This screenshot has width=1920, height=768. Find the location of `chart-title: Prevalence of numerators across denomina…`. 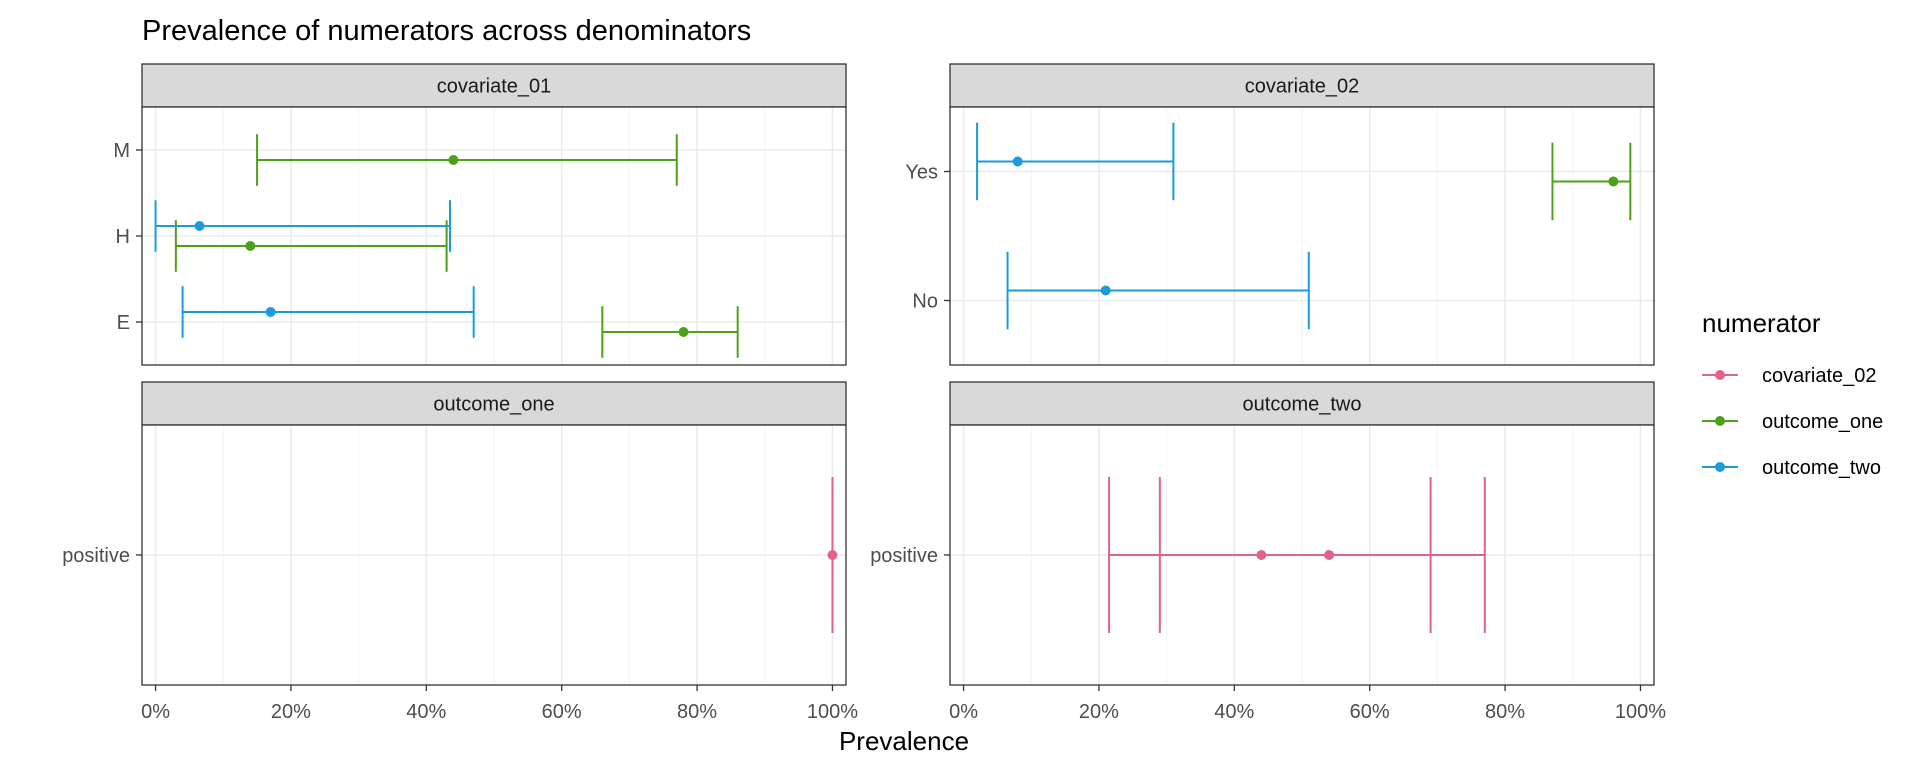

chart-title: Prevalence of numerators across denomina… is located at coordinates (446, 31).